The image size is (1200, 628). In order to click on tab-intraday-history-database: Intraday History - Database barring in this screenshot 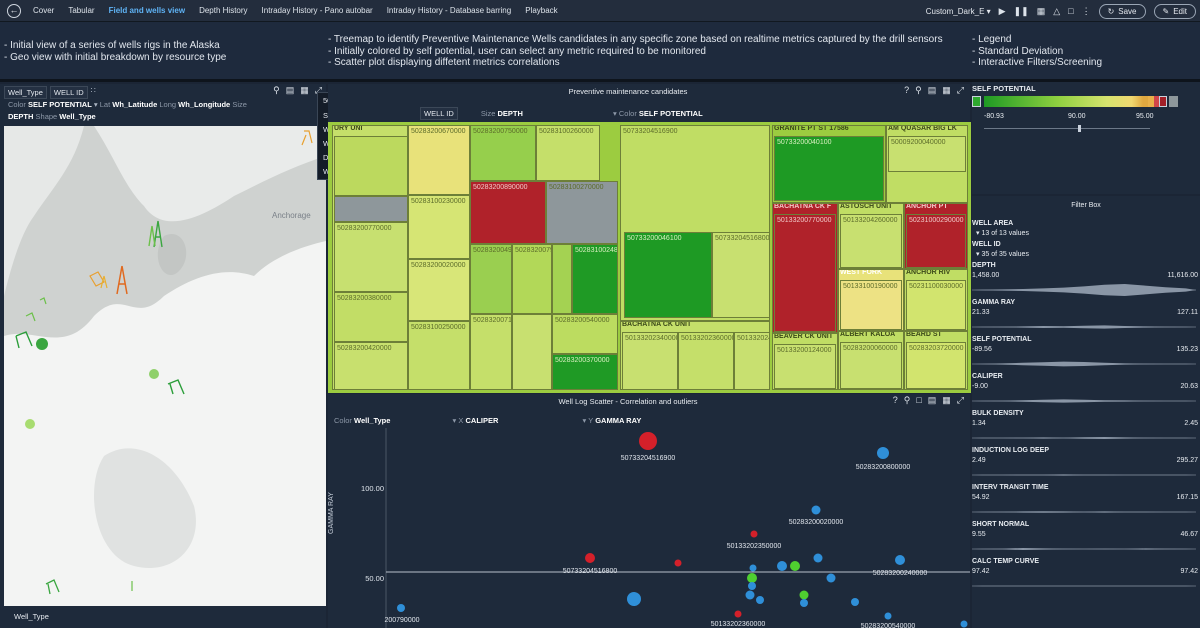, I will do `click(449, 10)`.